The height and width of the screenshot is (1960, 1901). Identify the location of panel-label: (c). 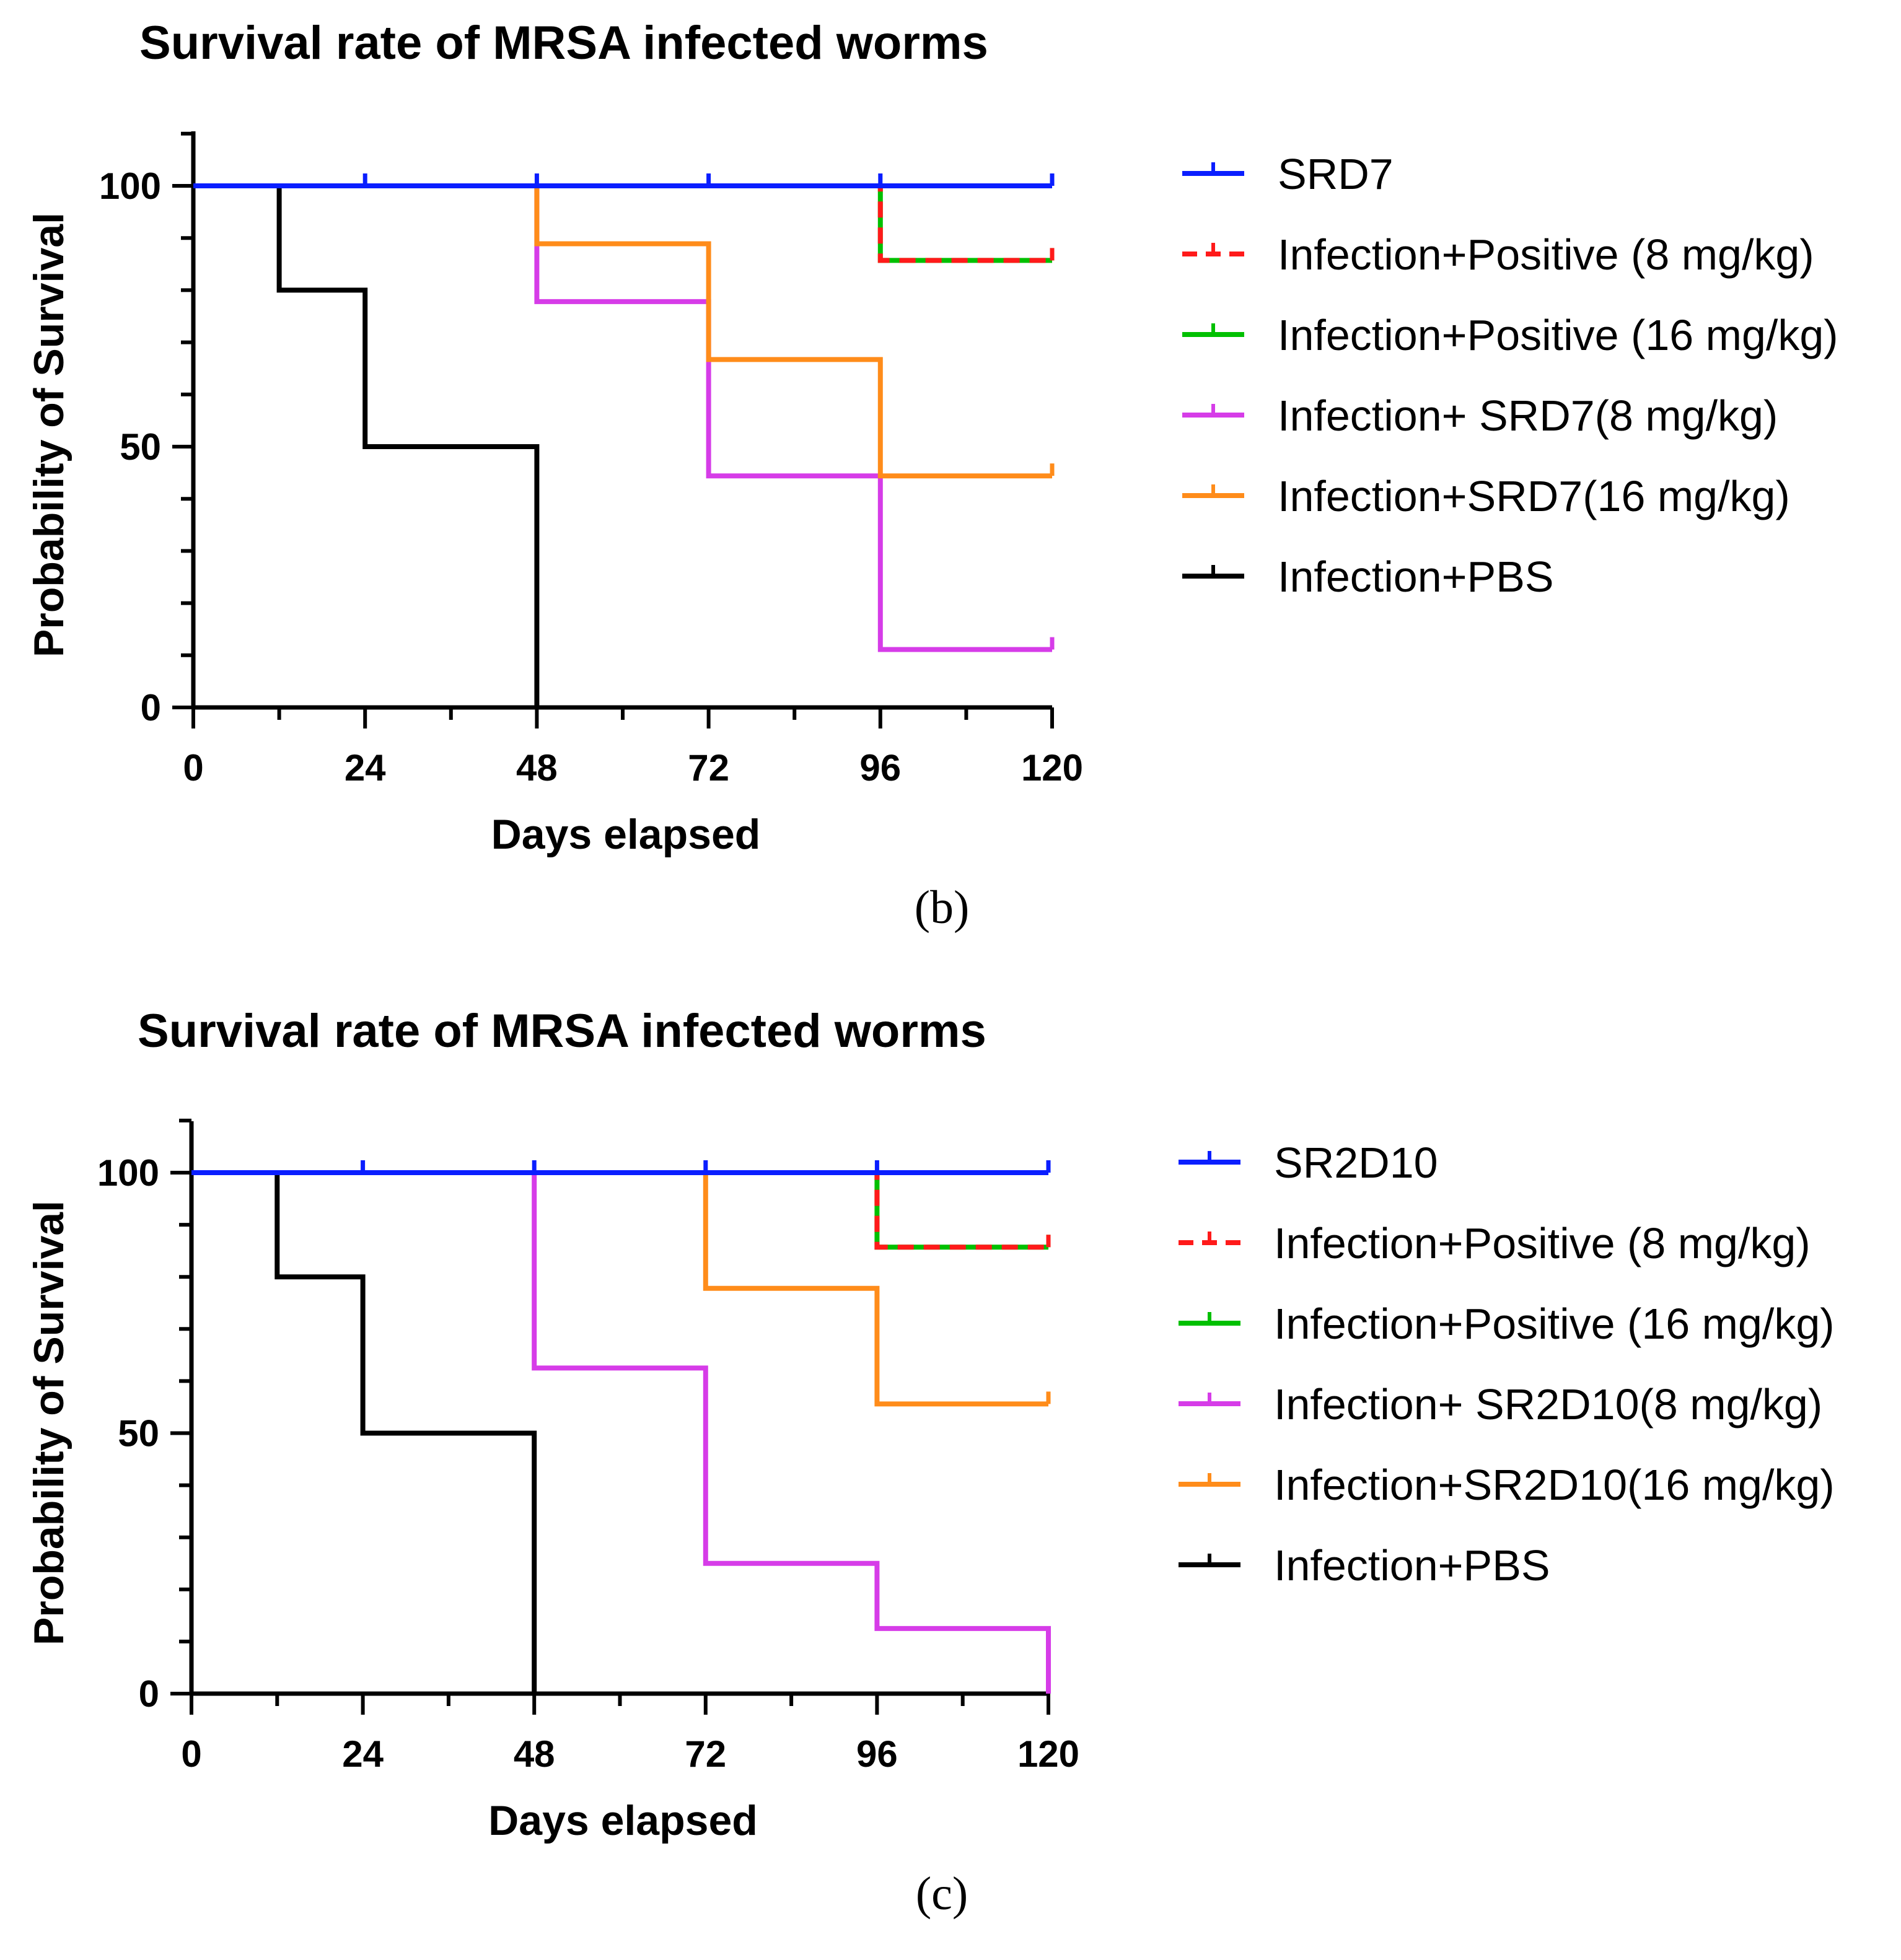
(942, 1894).